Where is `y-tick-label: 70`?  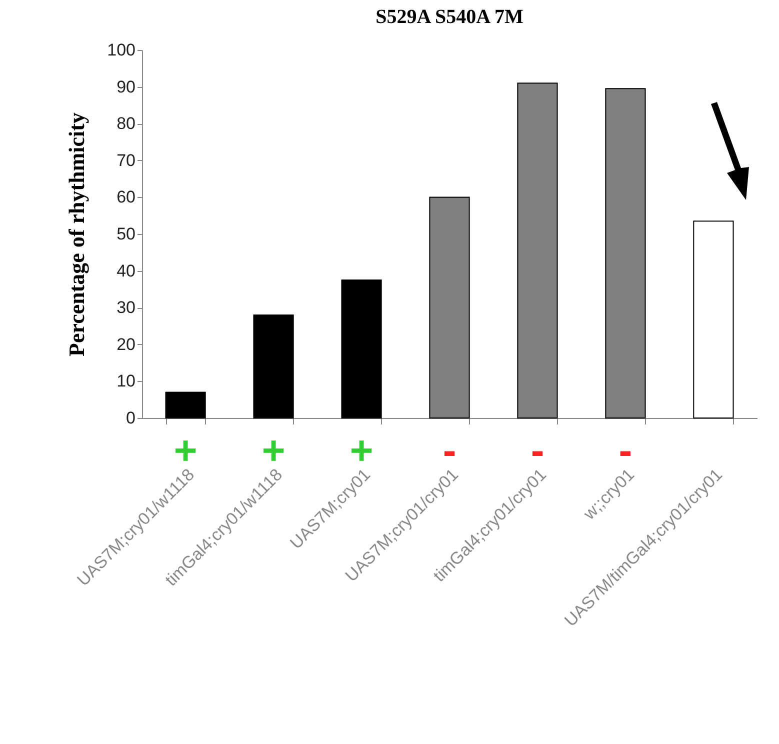
y-tick-label: 70 is located at coordinates (126, 160).